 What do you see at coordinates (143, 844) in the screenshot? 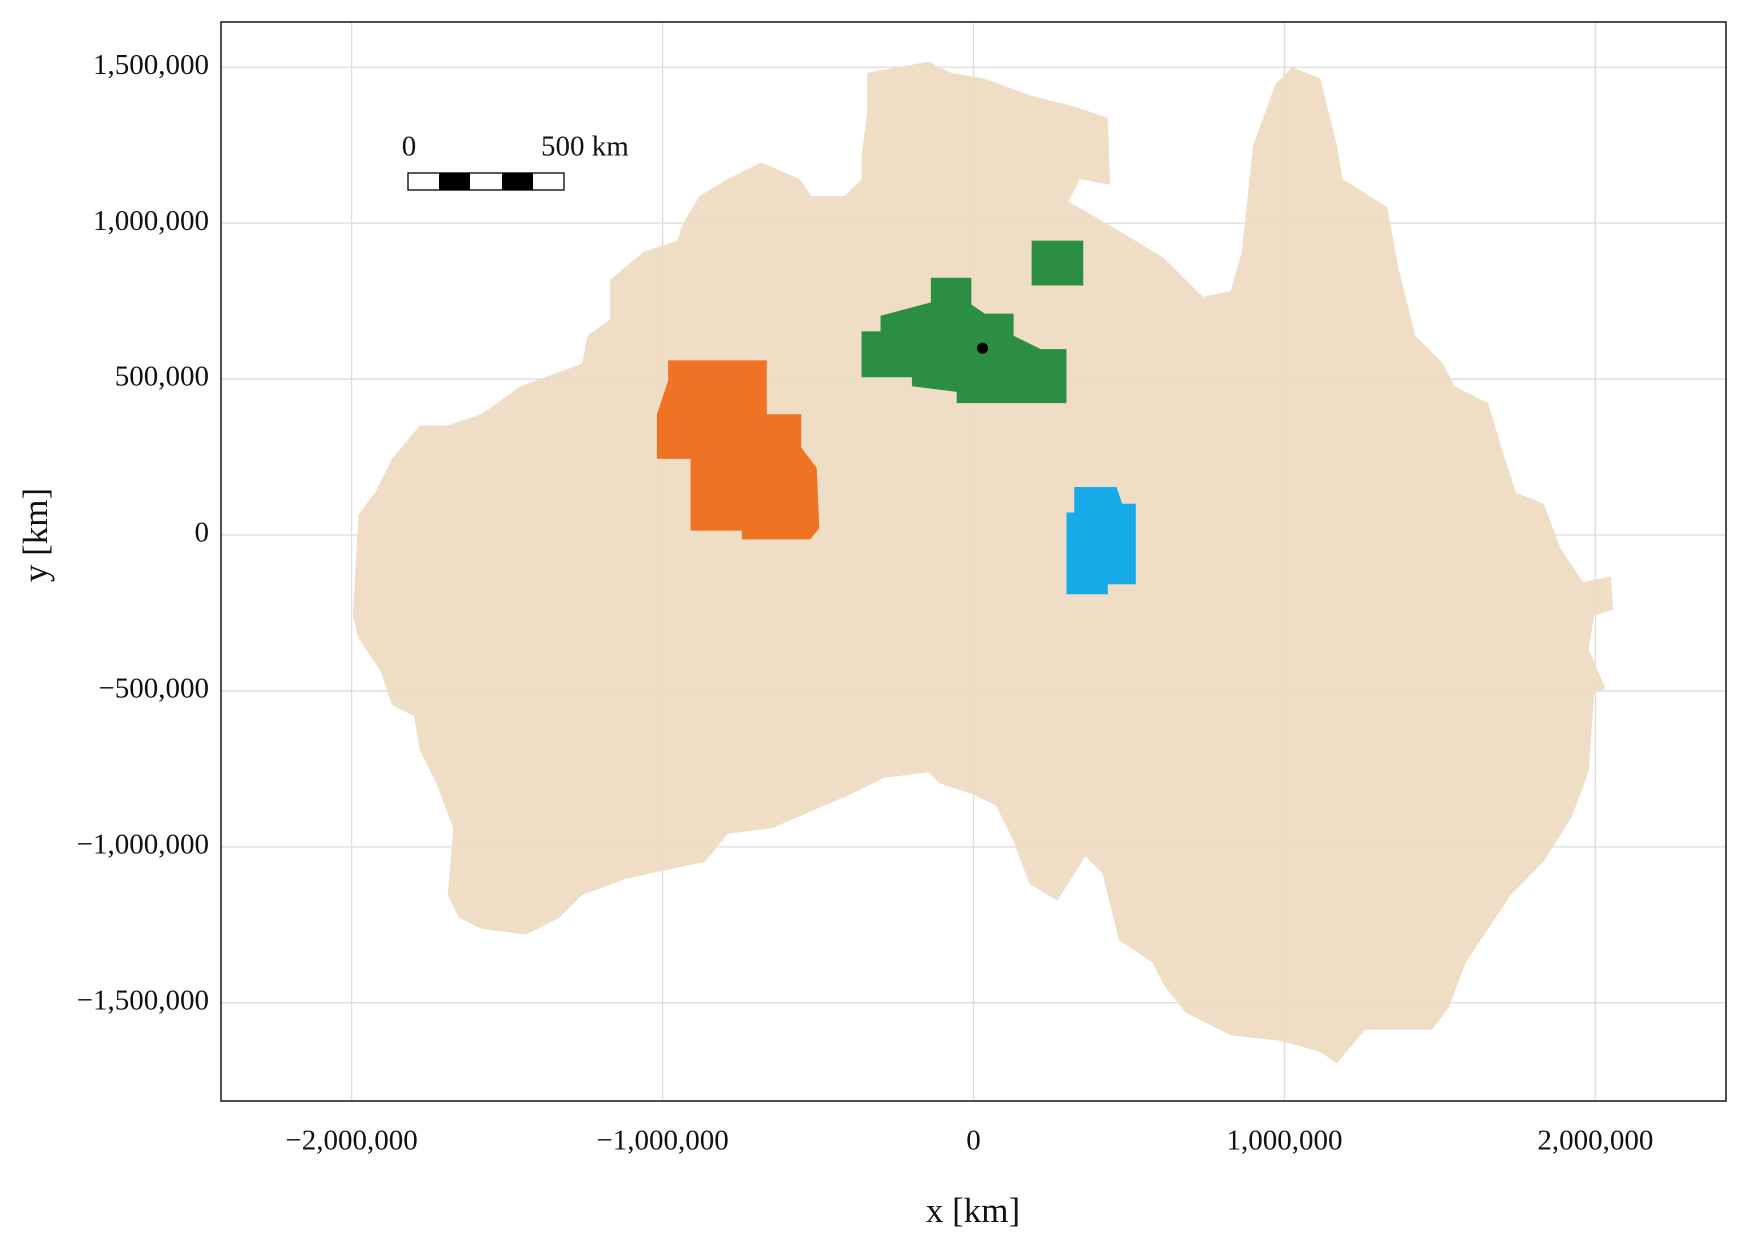
I see `y-tick-label: −1,000,000` at bounding box center [143, 844].